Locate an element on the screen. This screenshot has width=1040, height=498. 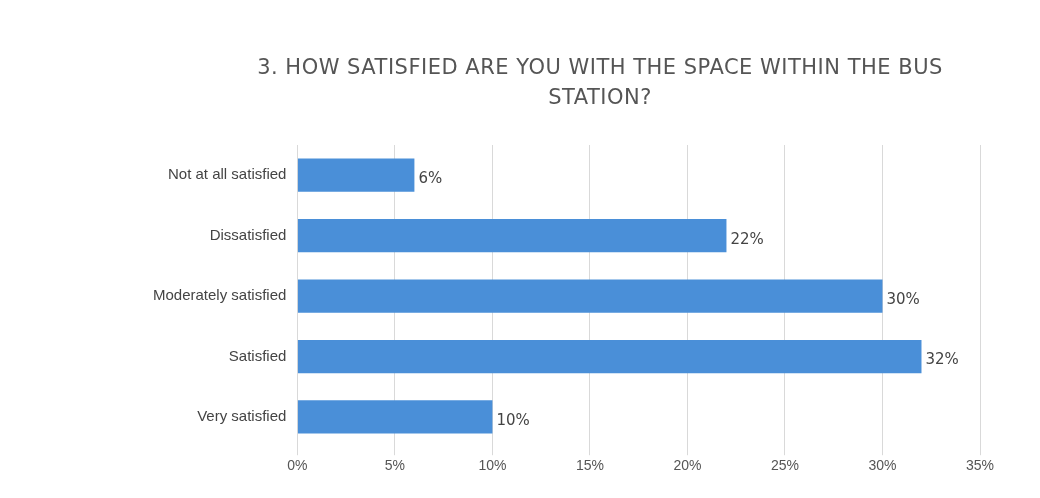
y-tick-label: Very satisfied is located at coordinates (242, 416).